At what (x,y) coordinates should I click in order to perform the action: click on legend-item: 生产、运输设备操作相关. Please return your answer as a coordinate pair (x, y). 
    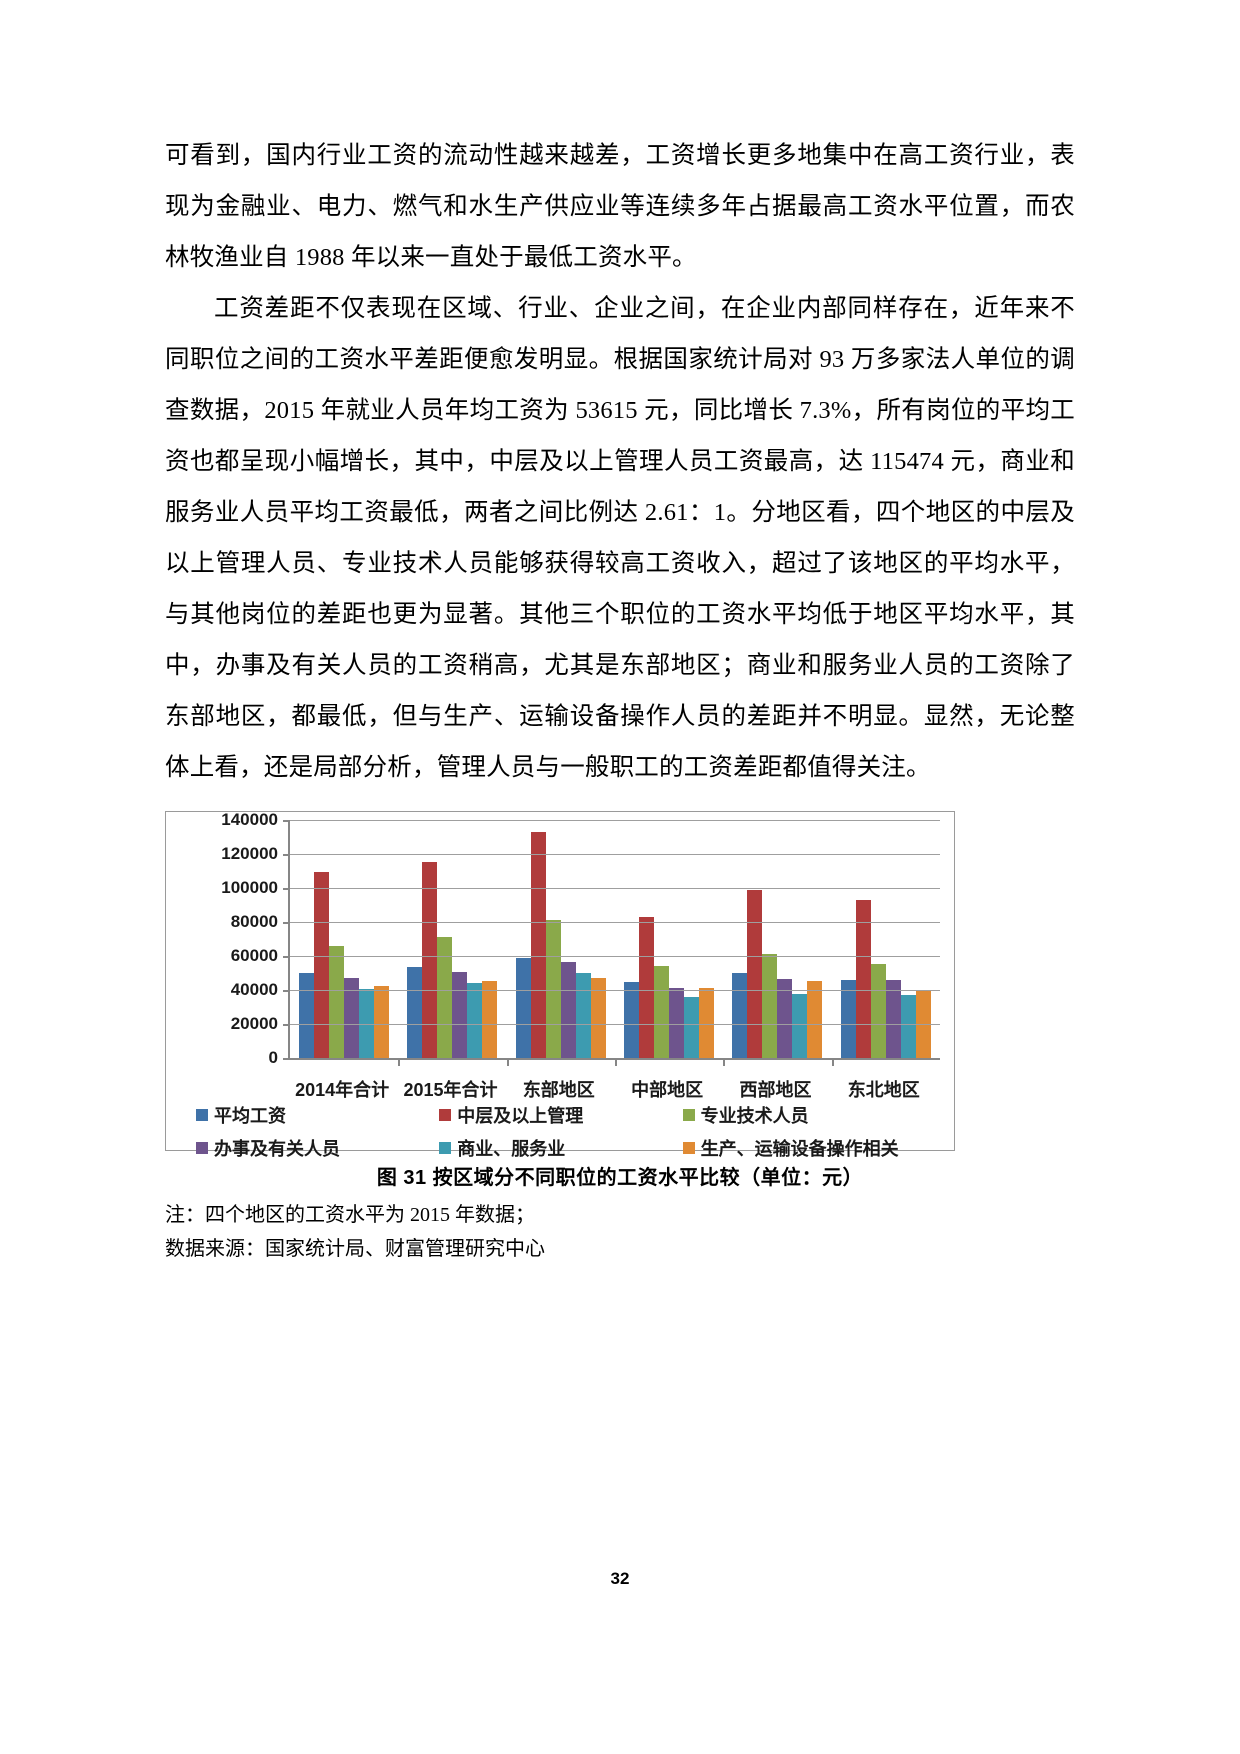
    Looking at the image, I should click on (804, 1148).